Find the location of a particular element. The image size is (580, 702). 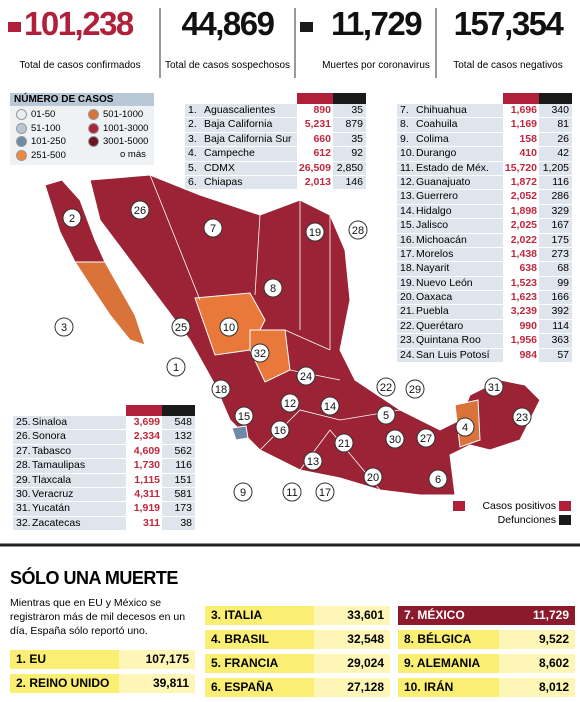

stat-value: 157,354 is located at coordinates (508, 23).